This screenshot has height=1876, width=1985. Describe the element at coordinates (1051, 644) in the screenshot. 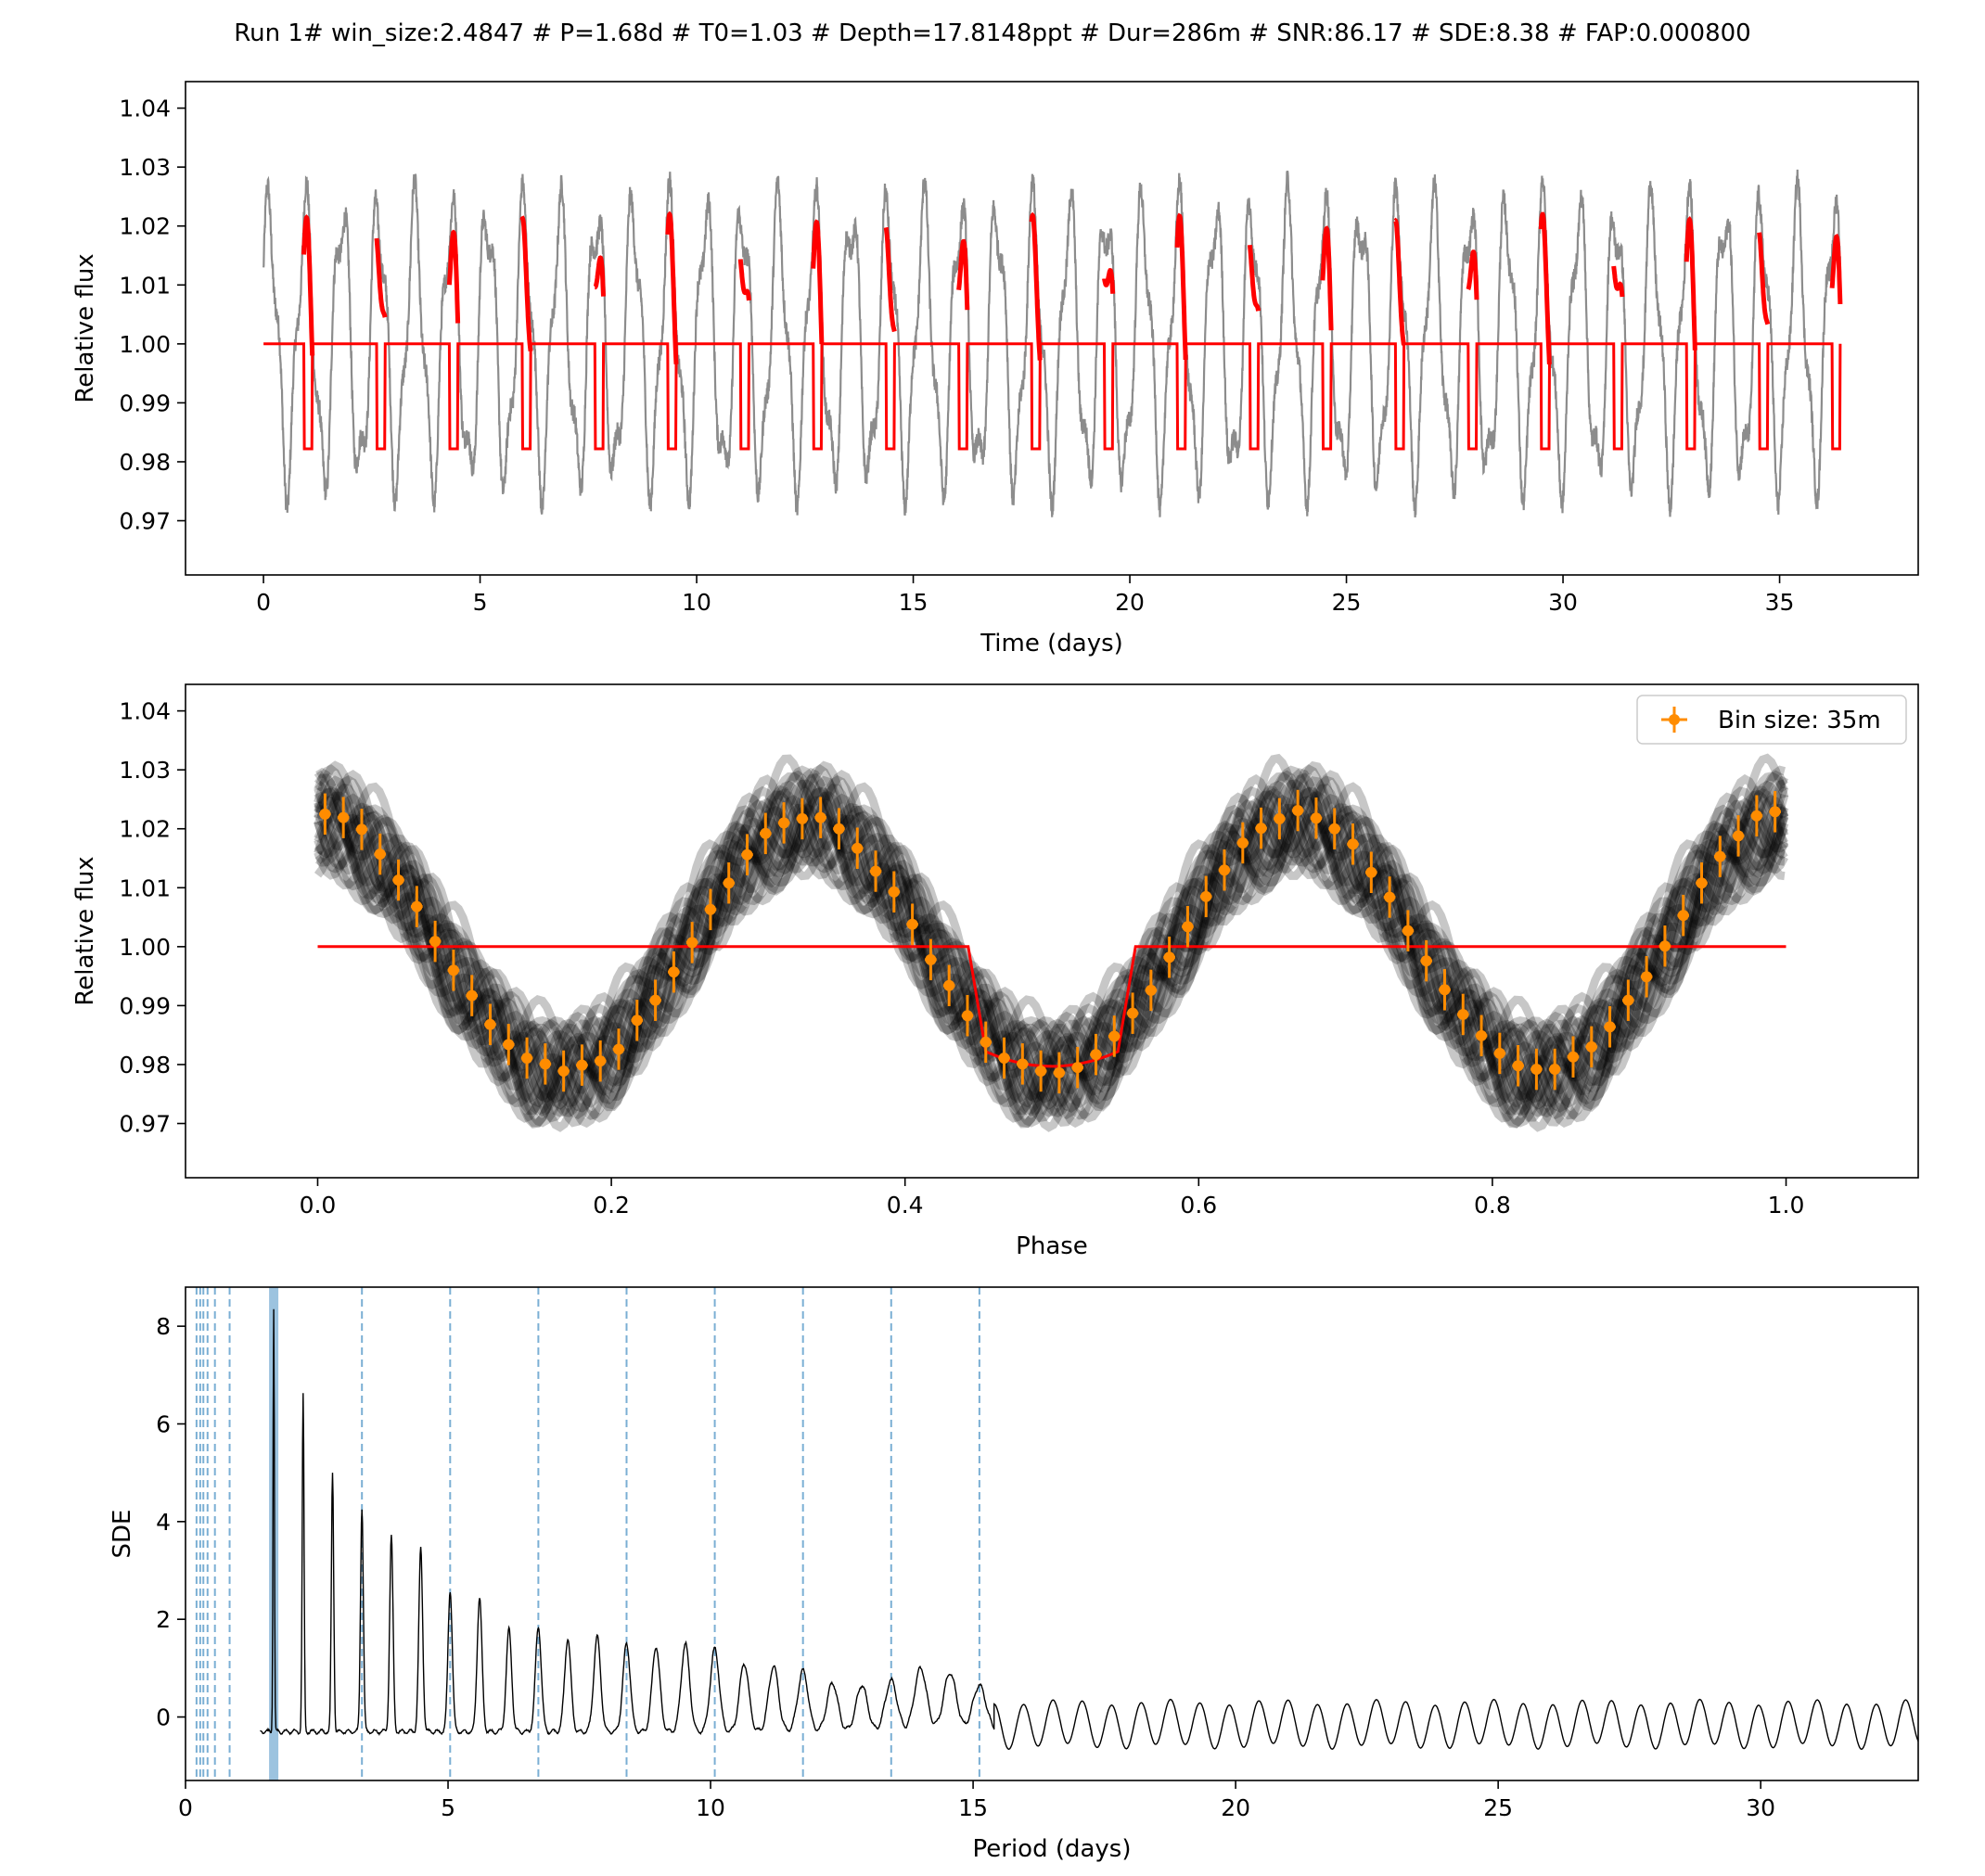

I see `panel1-xlabel: Time (days)` at that location.